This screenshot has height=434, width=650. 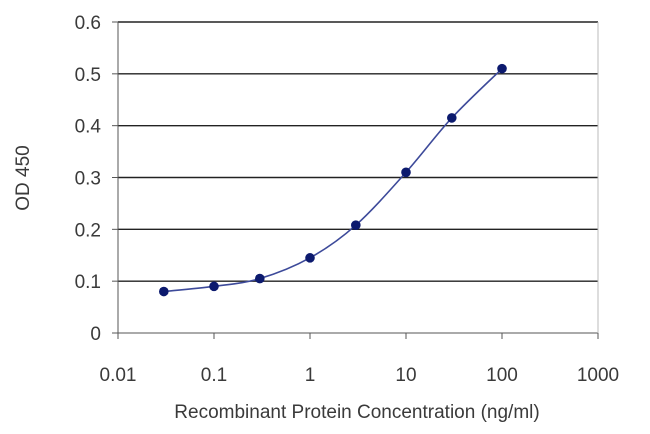 What do you see at coordinates (118, 375) in the screenshot?
I see `x-tick-label: 0.01` at bounding box center [118, 375].